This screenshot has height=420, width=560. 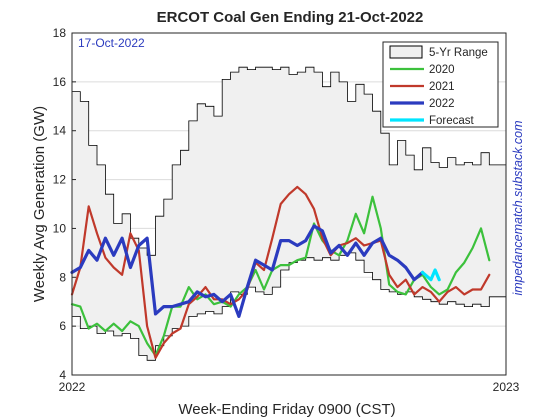 What do you see at coordinates (62, 375) in the screenshot?
I see `y-tick-label-4: 4` at bounding box center [62, 375].